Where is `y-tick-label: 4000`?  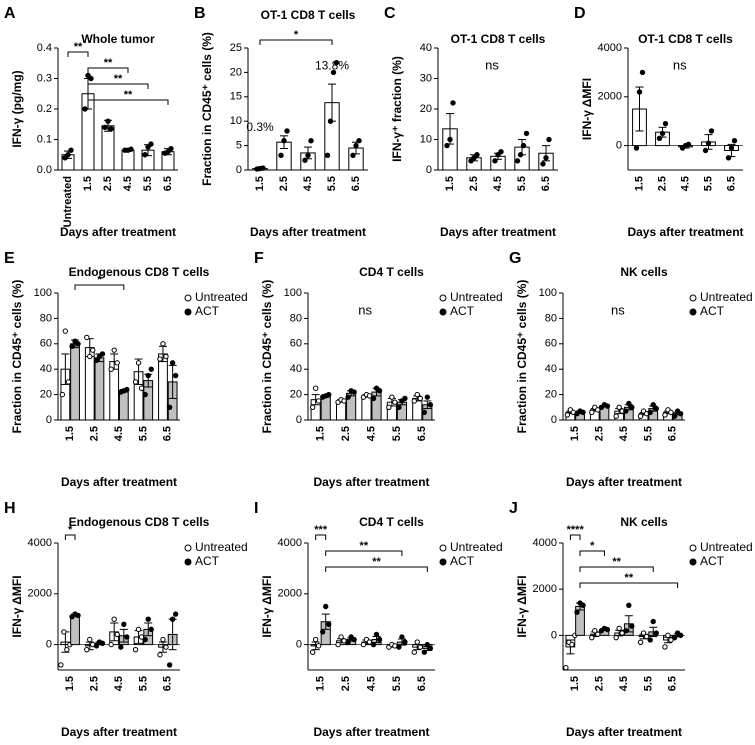
y-tick-label: 4000 is located at coordinates (545, 543).